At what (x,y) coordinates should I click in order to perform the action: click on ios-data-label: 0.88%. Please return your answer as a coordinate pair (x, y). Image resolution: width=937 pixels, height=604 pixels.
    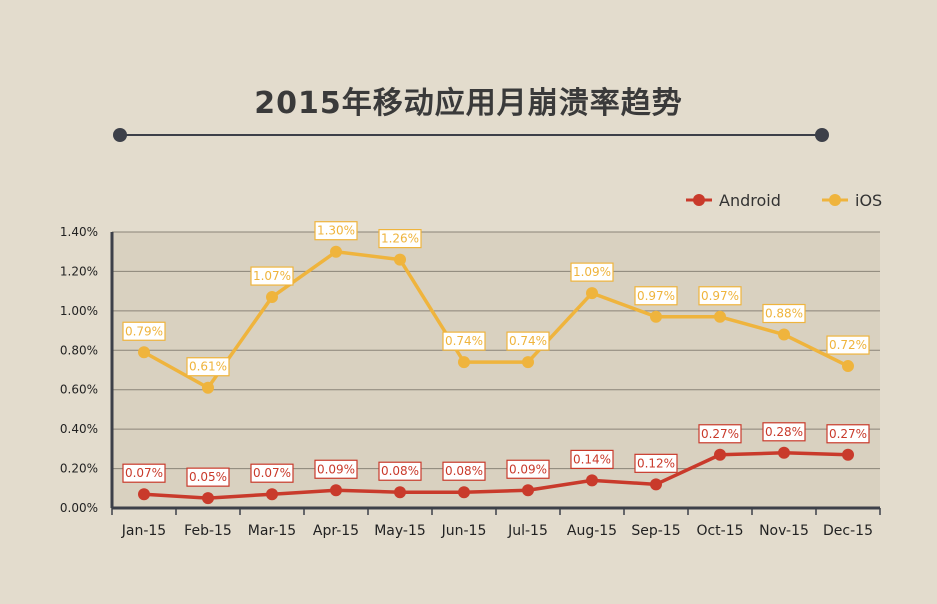
    Looking at the image, I should click on (784, 314).